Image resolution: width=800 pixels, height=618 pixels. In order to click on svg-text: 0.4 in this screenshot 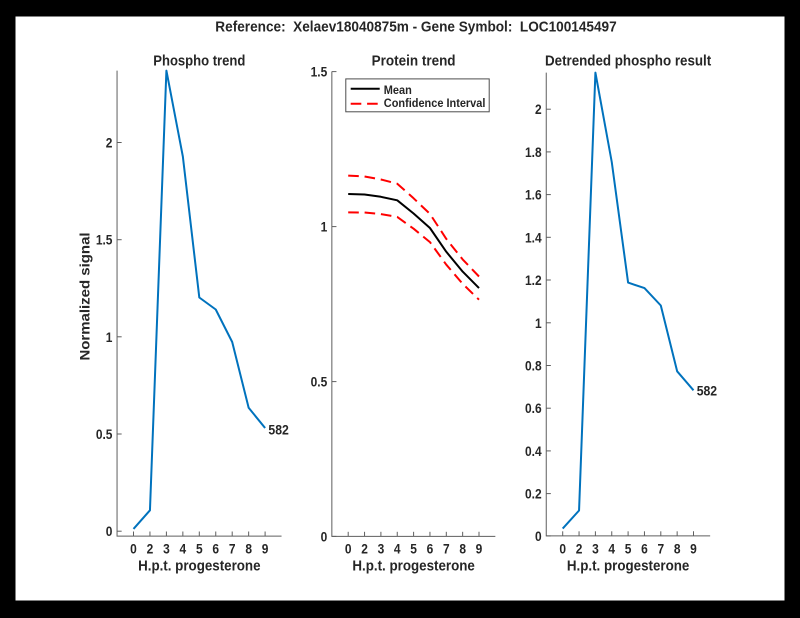, I will do `click(533, 451)`.